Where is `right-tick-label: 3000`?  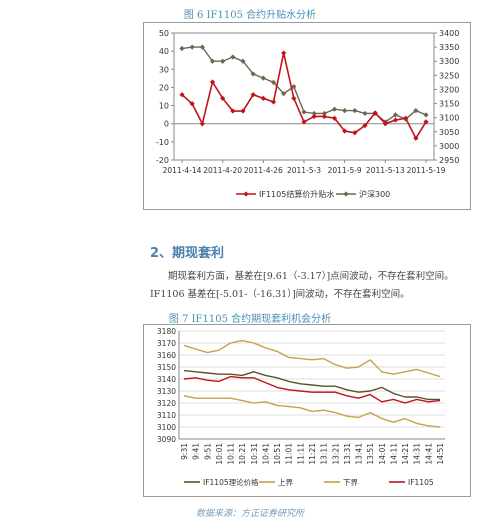
right-tick-label: 3000 is located at coordinates (449, 146).